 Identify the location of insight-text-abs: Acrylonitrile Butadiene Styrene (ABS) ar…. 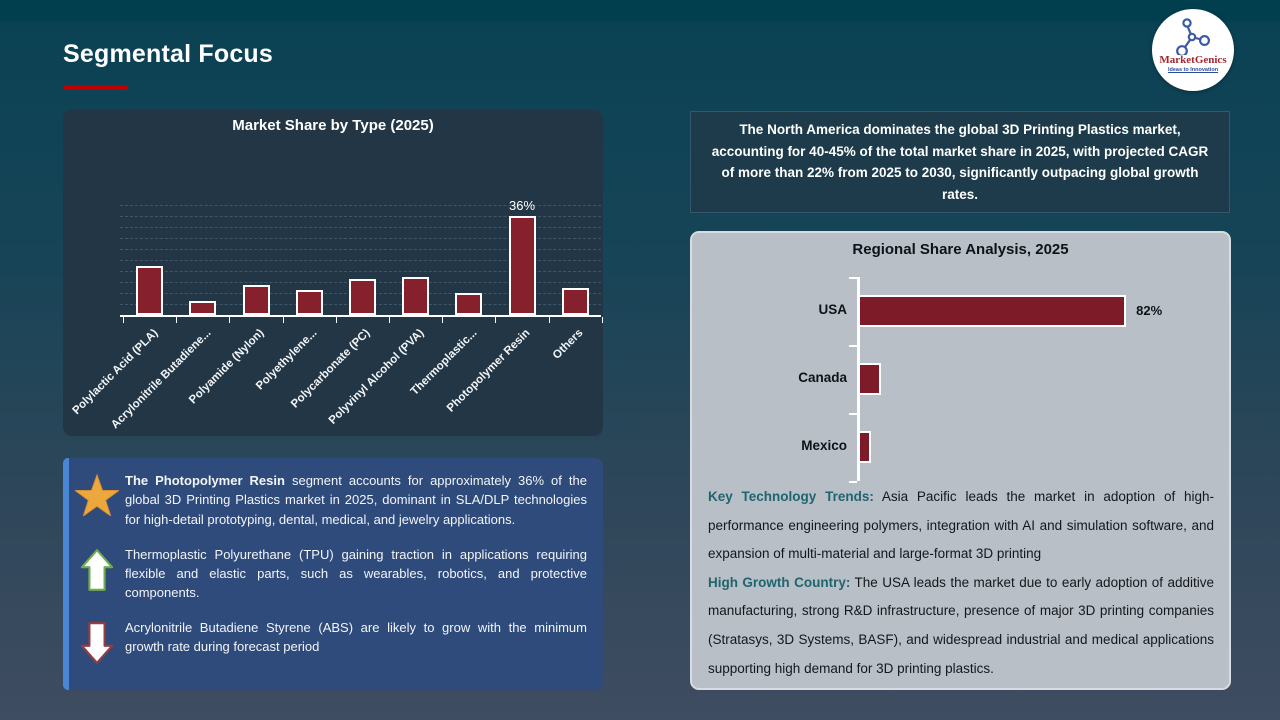
(356, 637).